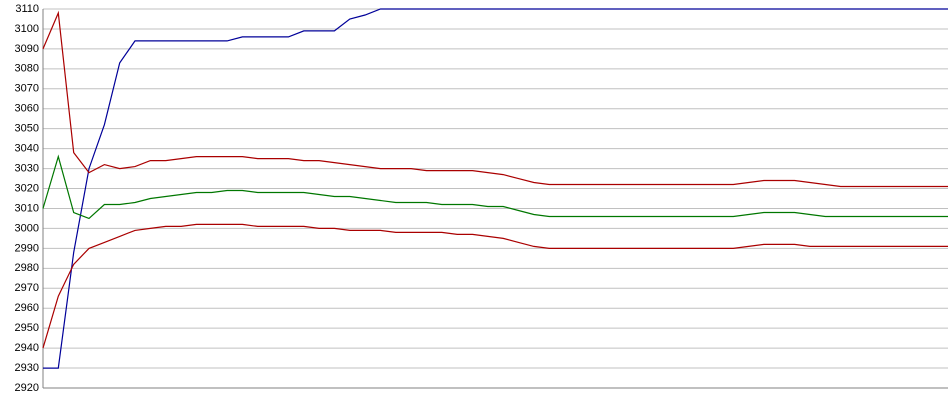 Image resolution: width=950 pixels, height=415 pixels. Describe the element at coordinates (27, 308) in the screenshot. I see `y-tick-label: 2960` at that location.